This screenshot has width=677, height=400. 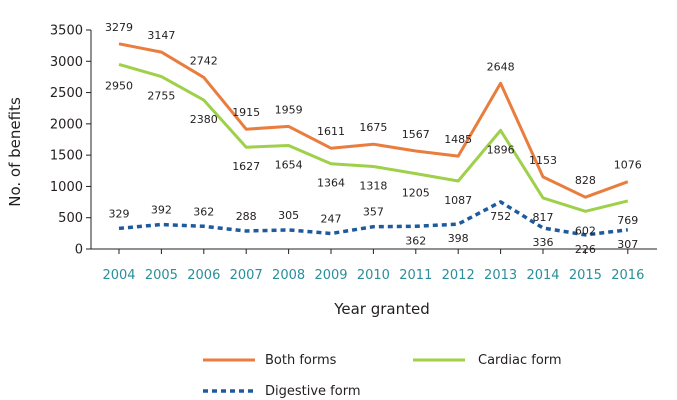 I want to click on series-line-digestive-form, so click(x=373, y=218).